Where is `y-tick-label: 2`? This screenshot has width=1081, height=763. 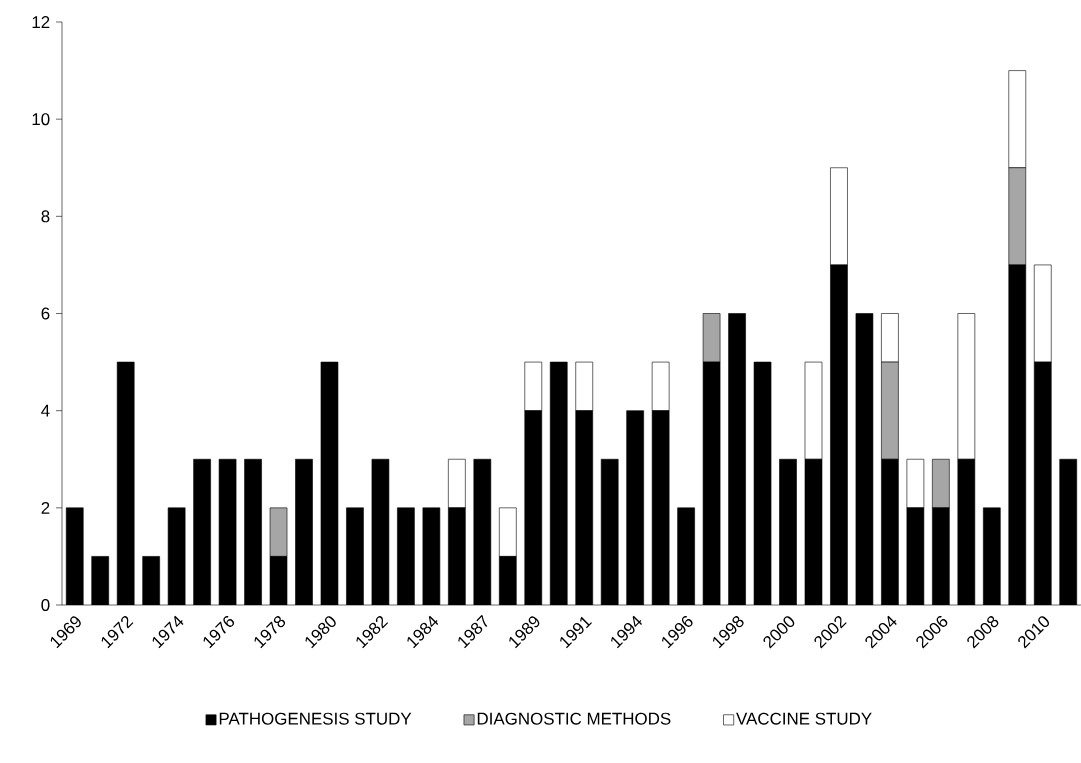 y-tick-label: 2 is located at coordinates (45, 507).